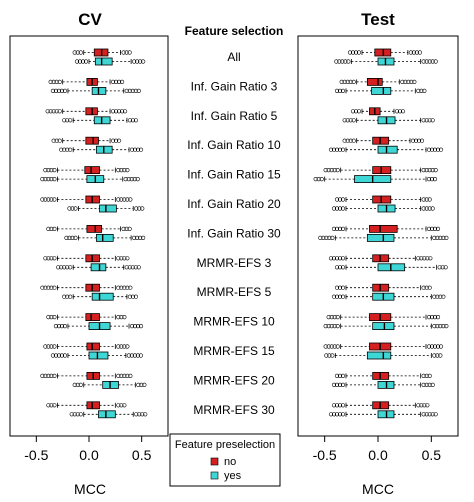  Describe the element at coordinates (214, 475) in the screenshot. I see `legend-swatch-yes` at that location.